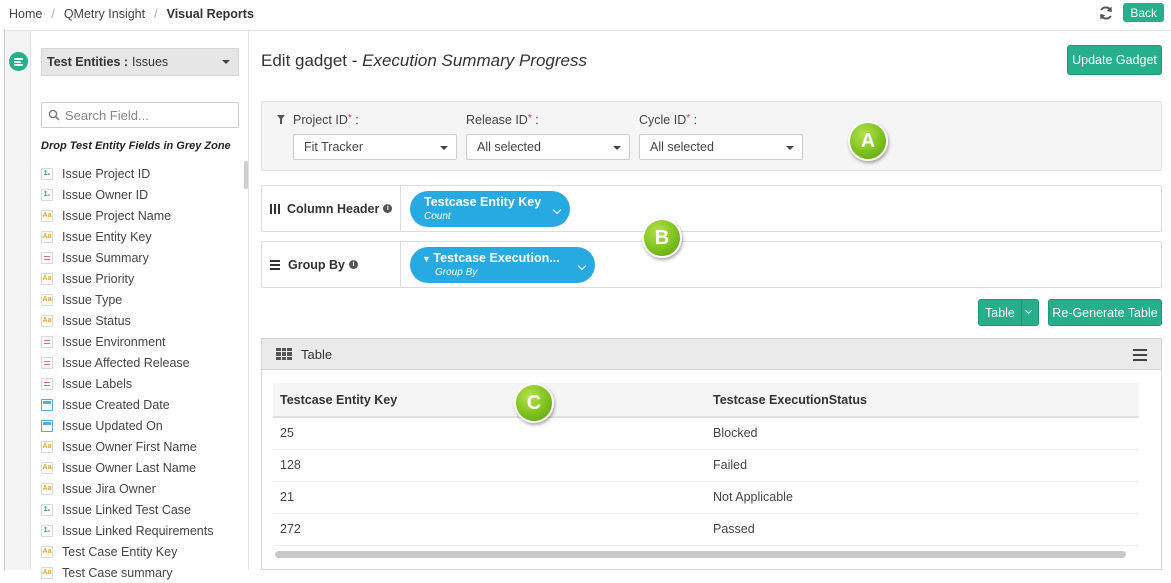 Image resolution: width=1171 pixels, height=583 pixels. I want to click on field-item: 1₁ Issue Project ID, so click(141, 173).